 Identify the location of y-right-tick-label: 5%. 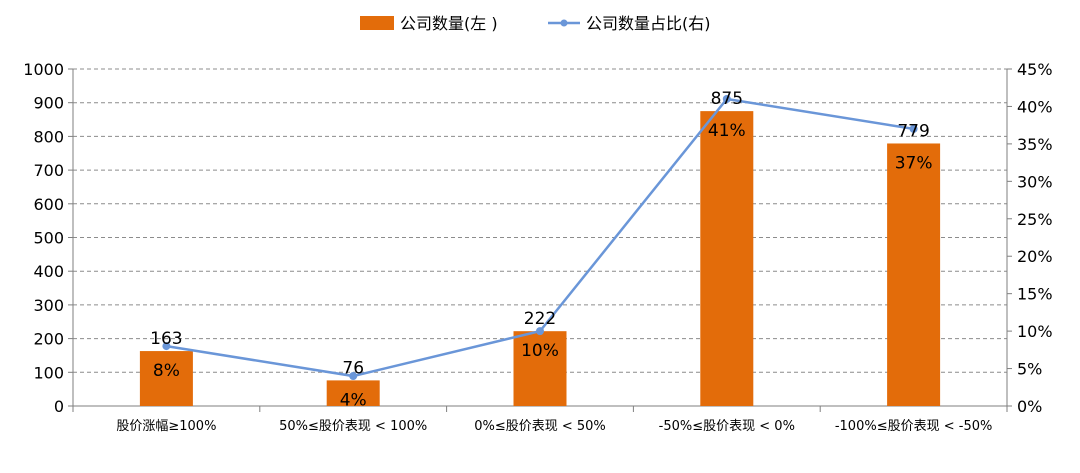
(1029, 369).